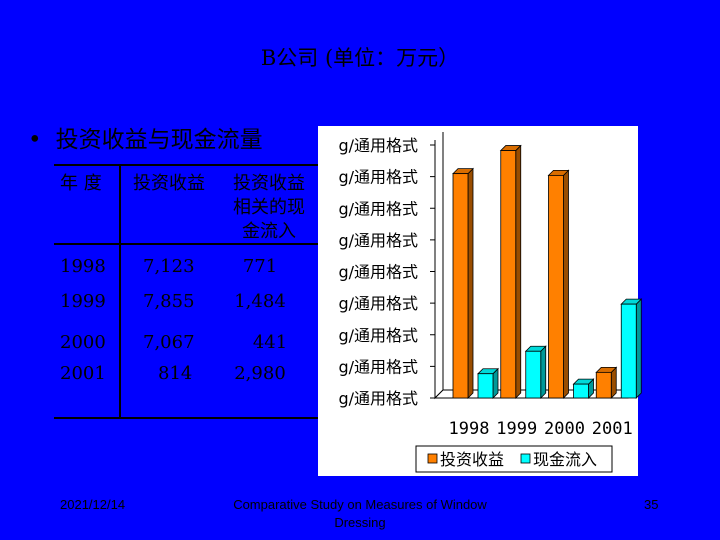 The width and height of the screenshot is (720, 540). Describe the element at coordinates (260, 373) in the screenshot. I see `table-cell-cash: 2,980` at that location.